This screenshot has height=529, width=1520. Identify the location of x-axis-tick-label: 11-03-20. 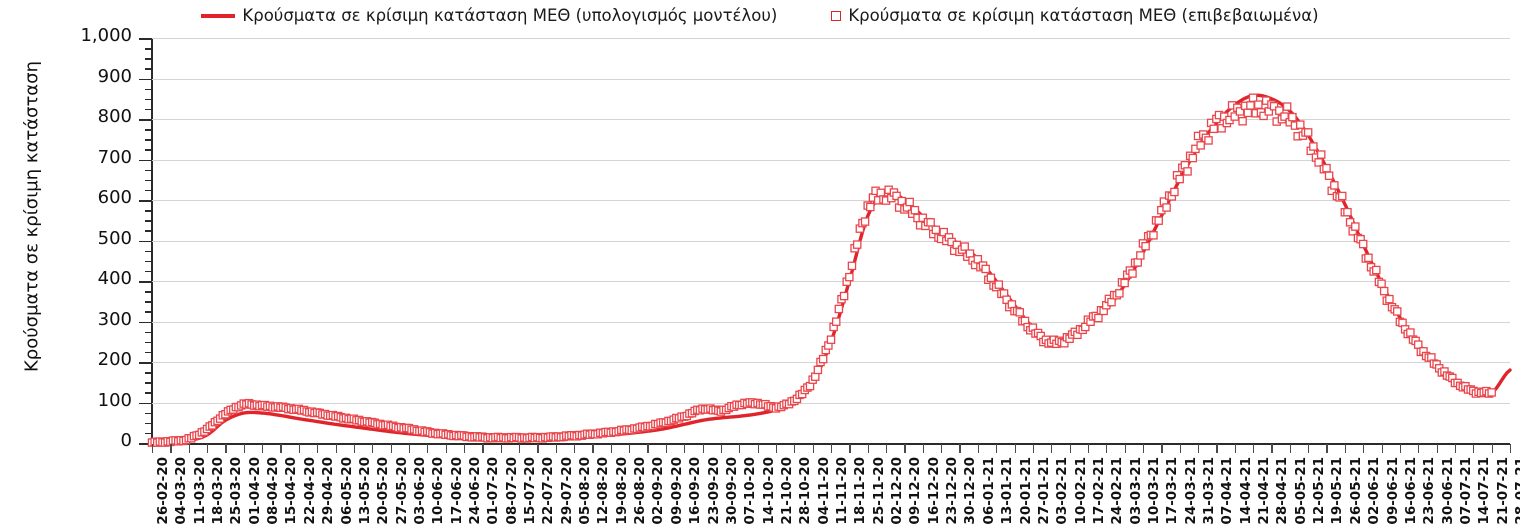
(199, 491).